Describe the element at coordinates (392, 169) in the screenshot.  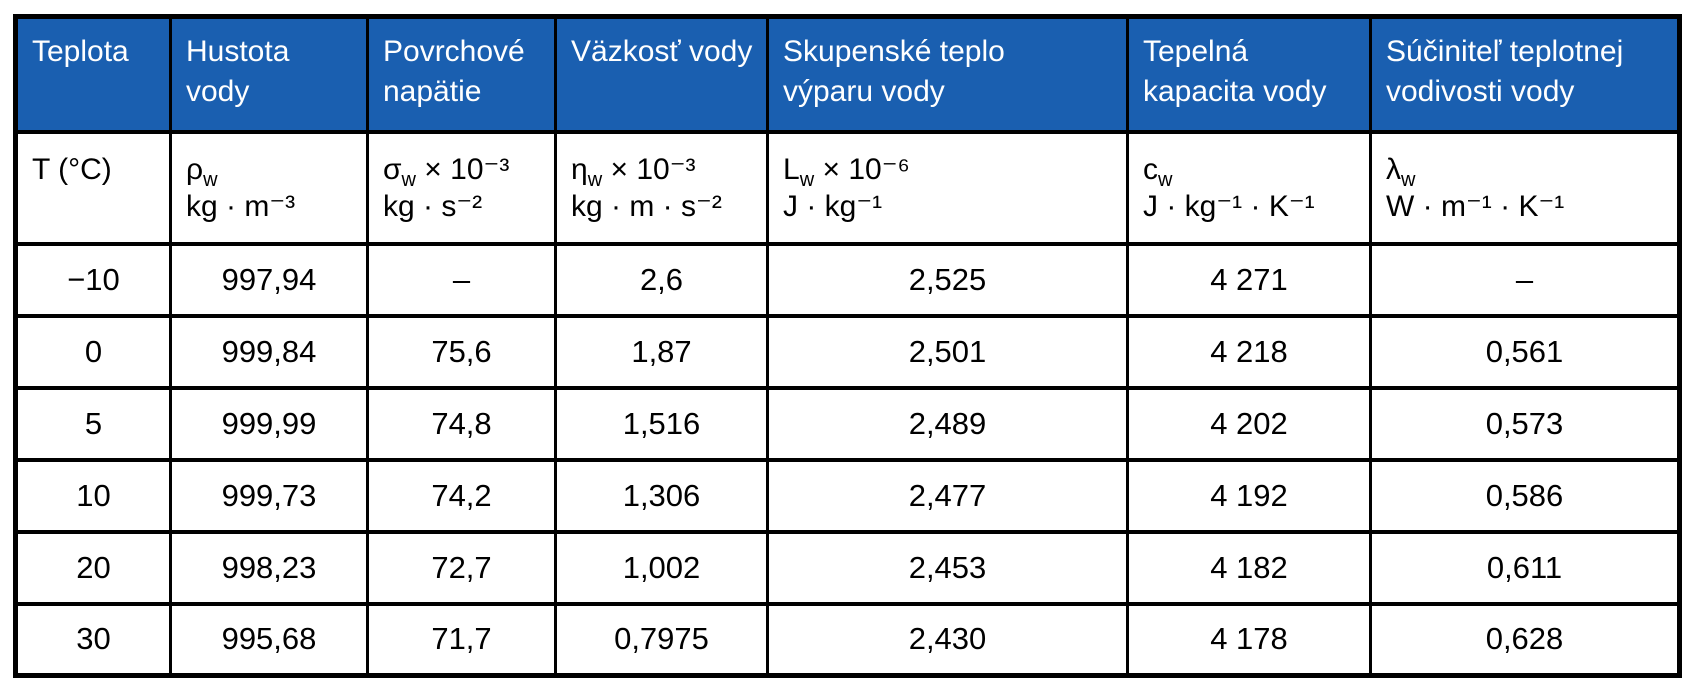
I see `symbol: σ` at that location.